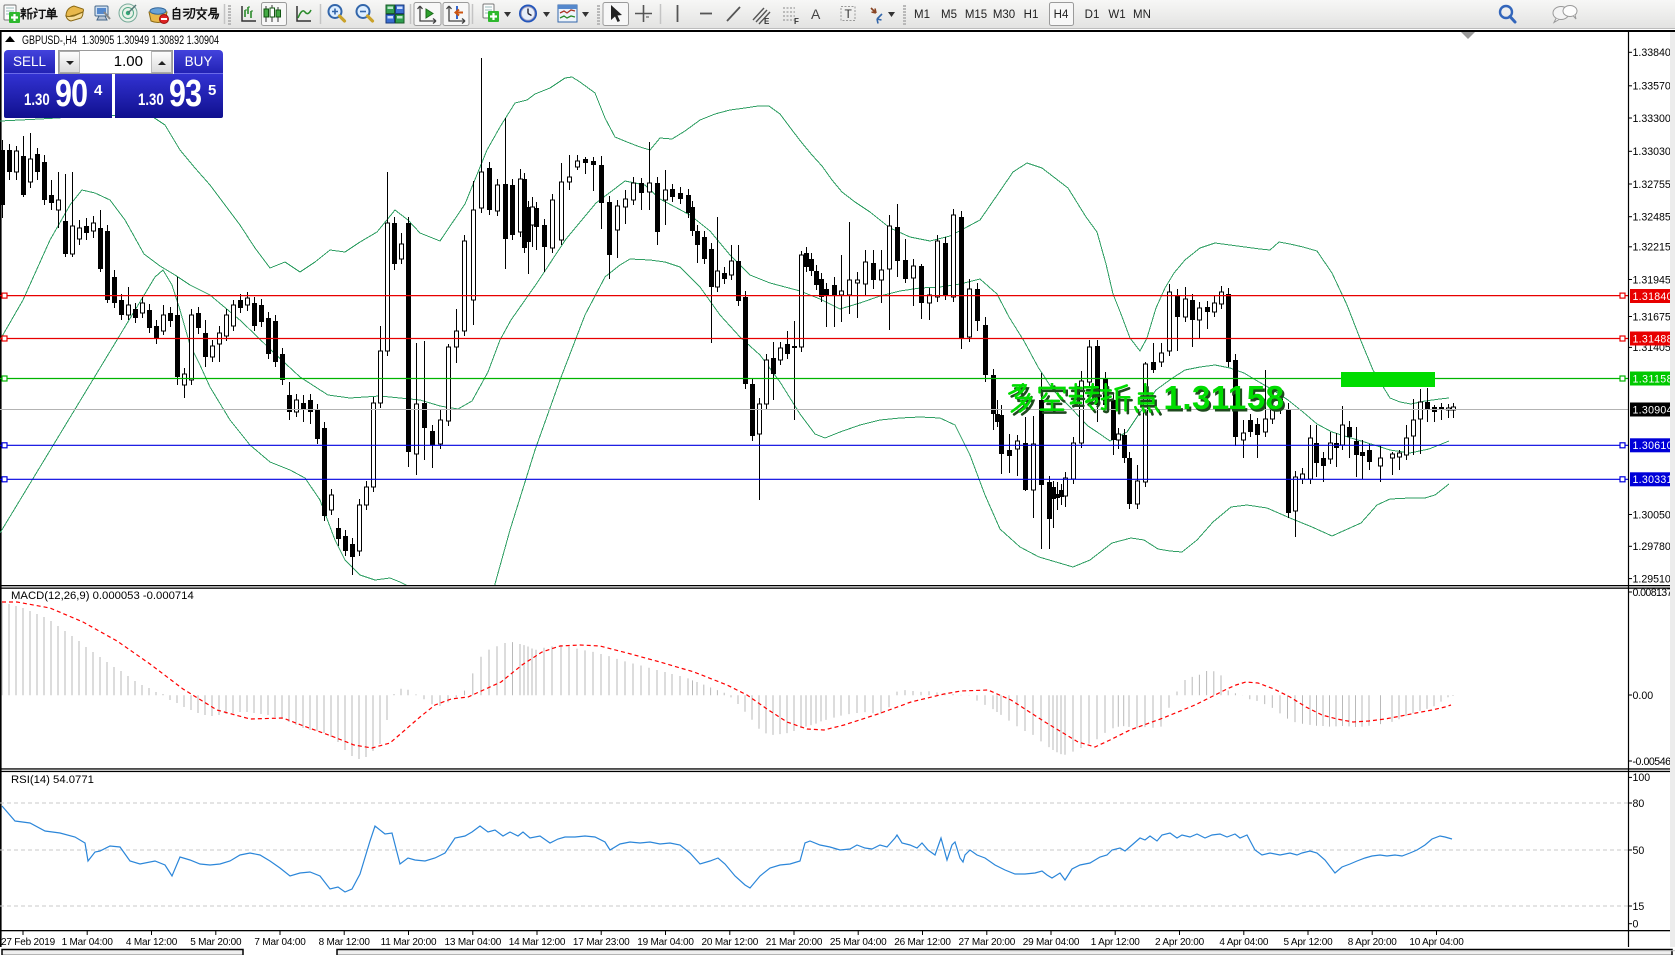 Image resolution: width=1675 pixels, height=955 pixels. I want to click on svg-text: 20 Mar 12:00, so click(730, 942).